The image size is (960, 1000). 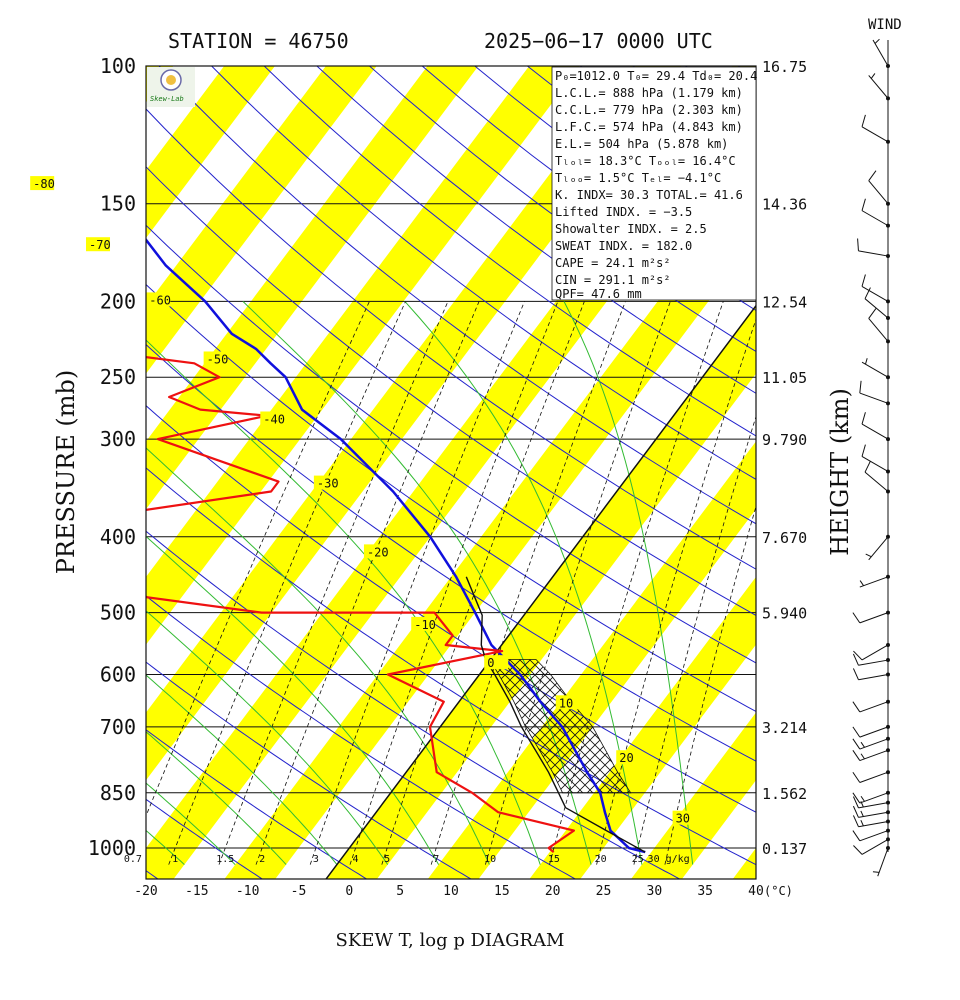 I want to click on mixing-ratio-label: 15, so click(x=554, y=859).